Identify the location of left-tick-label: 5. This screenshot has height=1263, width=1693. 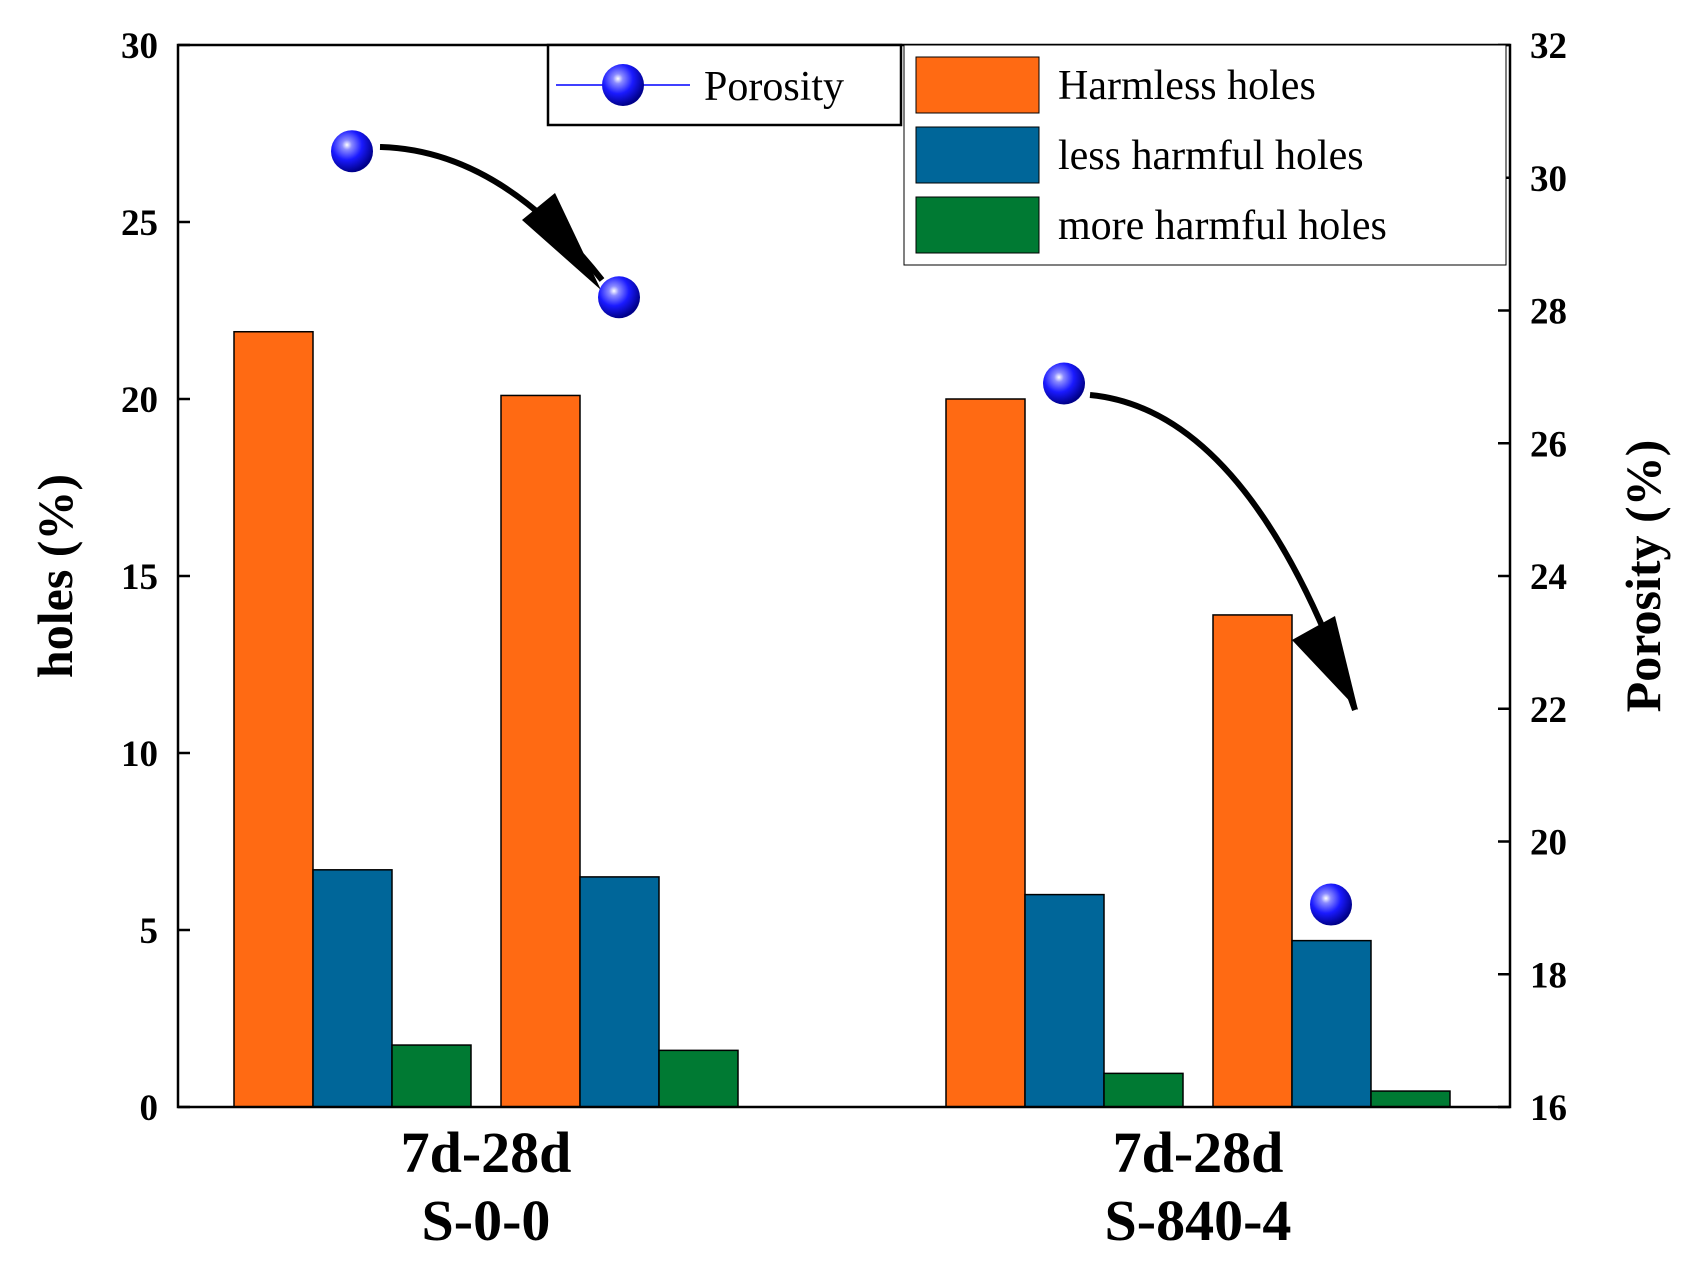
(149, 931).